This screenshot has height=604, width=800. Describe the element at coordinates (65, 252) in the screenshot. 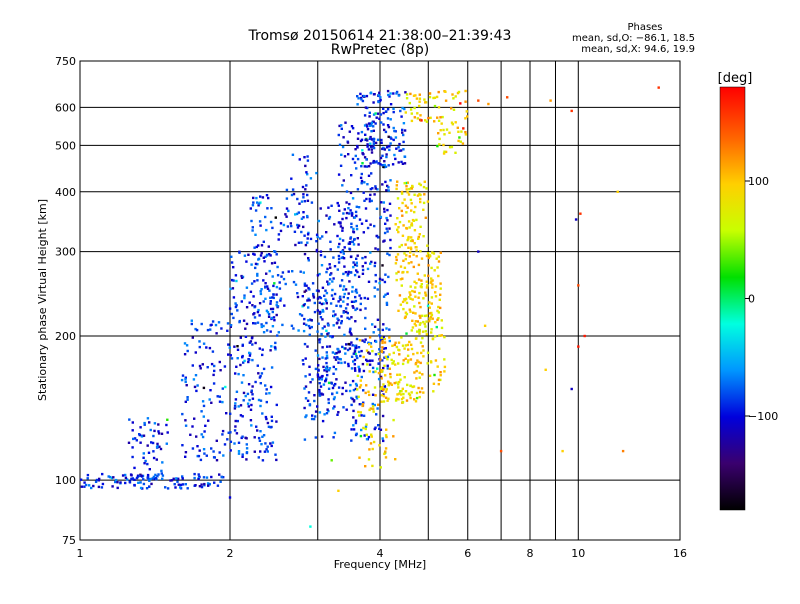

I see `y-tick-label: 300` at that location.